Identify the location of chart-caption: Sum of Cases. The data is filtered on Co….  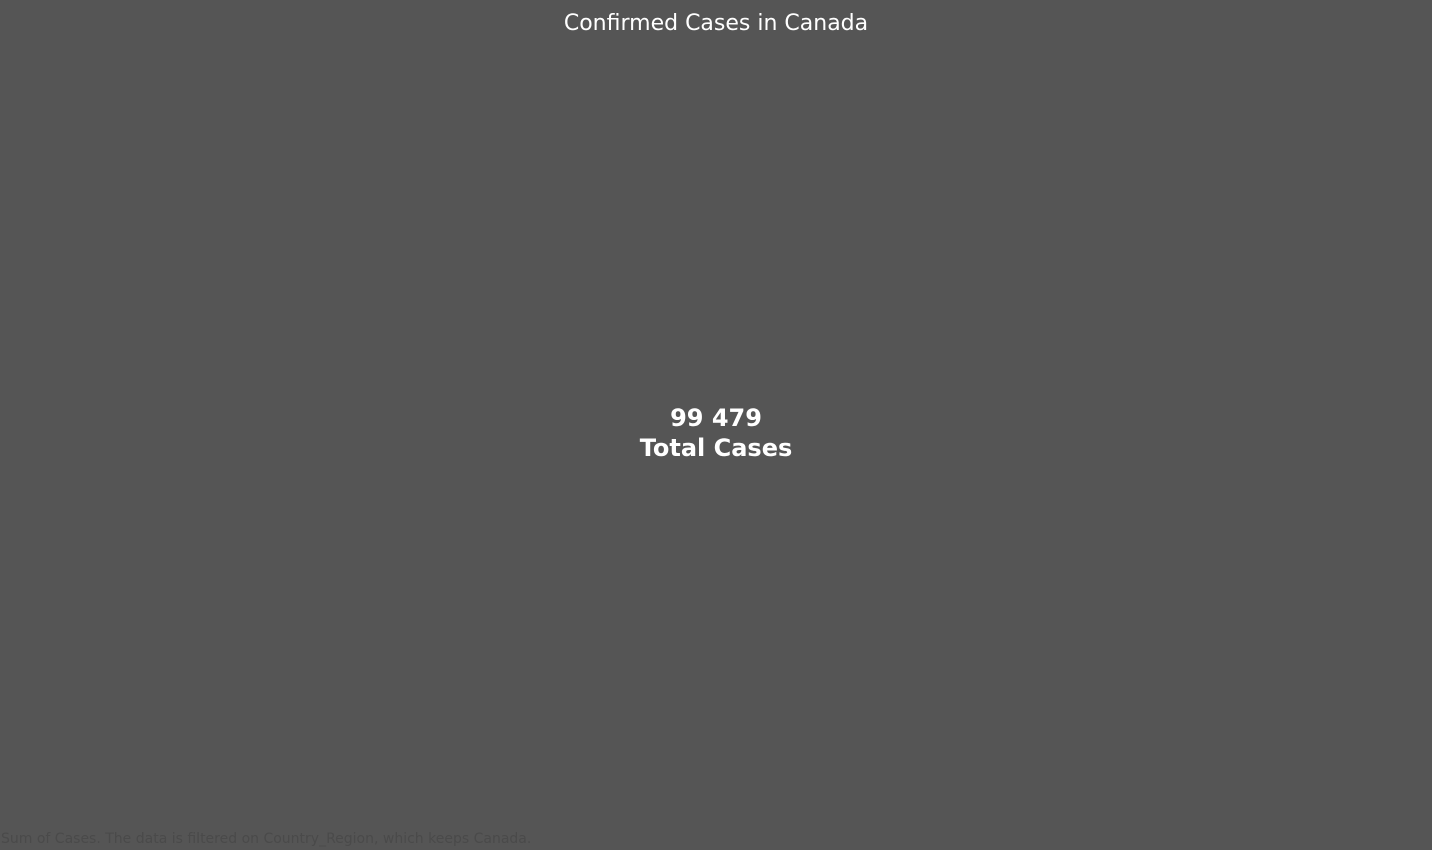
(266, 839).